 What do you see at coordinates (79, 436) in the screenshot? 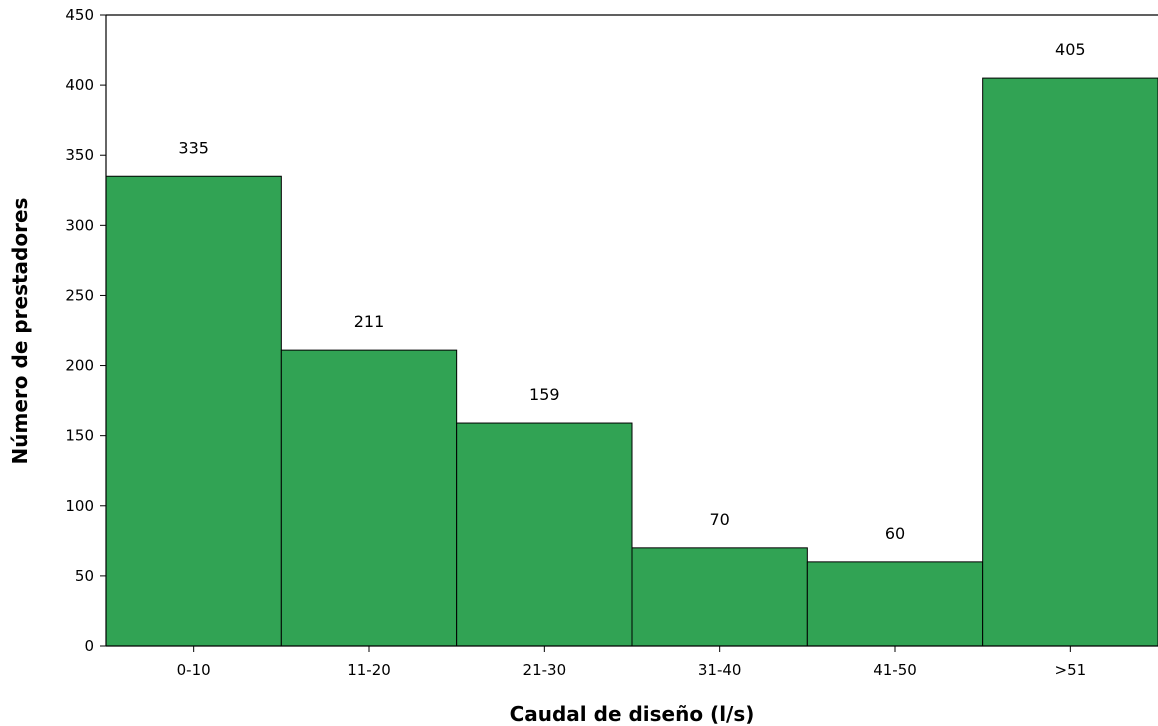
I see `y-tick-label: 150` at bounding box center [79, 436].